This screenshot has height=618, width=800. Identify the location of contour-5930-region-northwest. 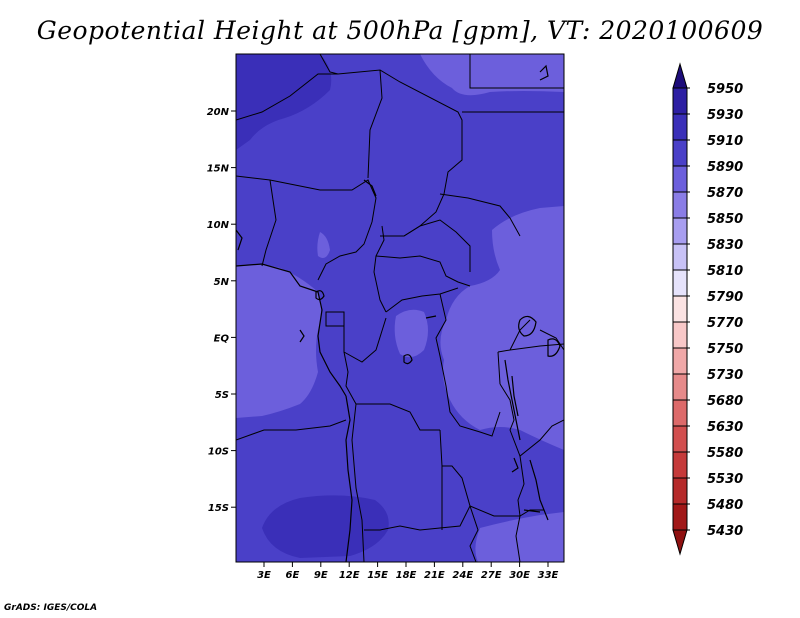
(284, 102).